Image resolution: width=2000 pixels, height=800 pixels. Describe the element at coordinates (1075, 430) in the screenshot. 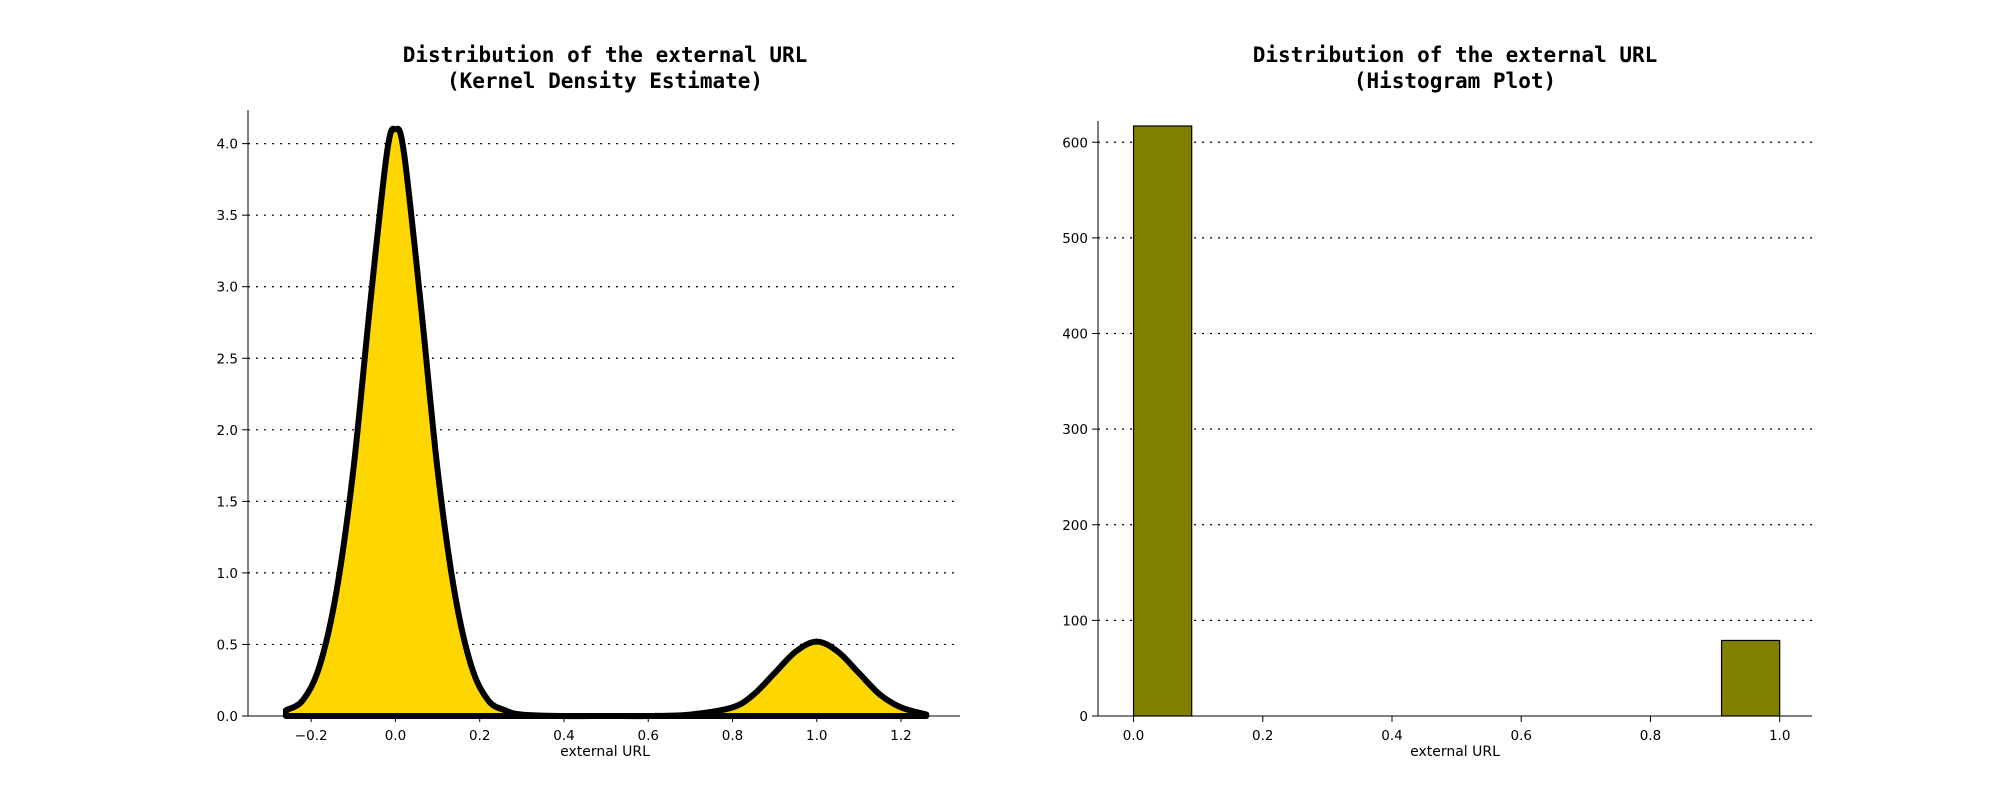

I see `hist-y-tick-label: 300` at that location.